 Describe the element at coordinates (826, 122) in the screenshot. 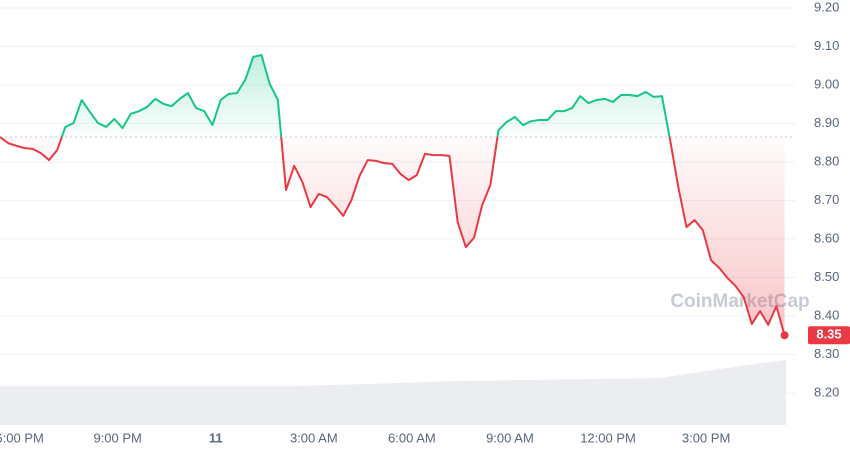

I see `y-tick-label: 8.90` at that location.